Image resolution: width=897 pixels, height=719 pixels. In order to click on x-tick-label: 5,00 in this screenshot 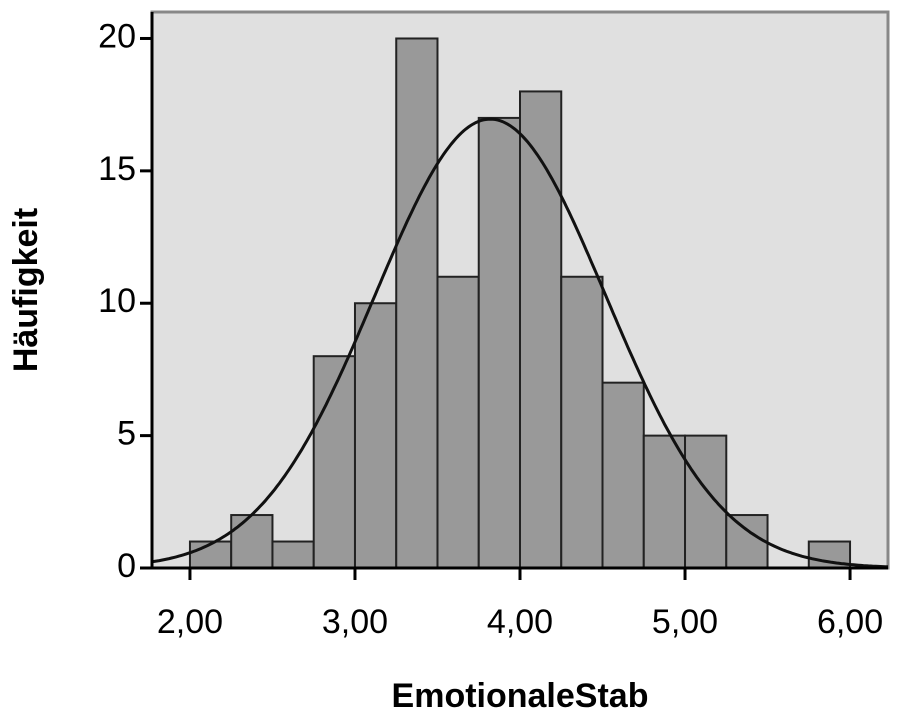, I will do `click(685, 622)`.